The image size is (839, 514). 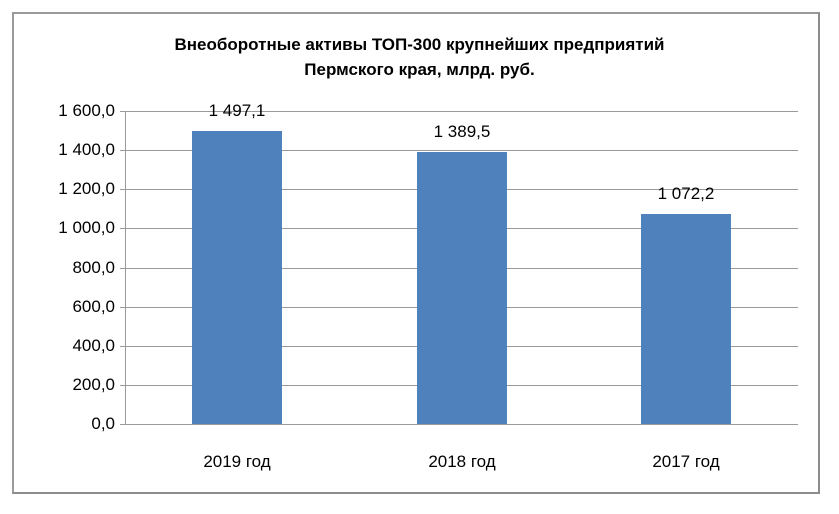 What do you see at coordinates (93, 267) in the screenshot?
I see `y-tick-label: 800,0` at bounding box center [93, 267].